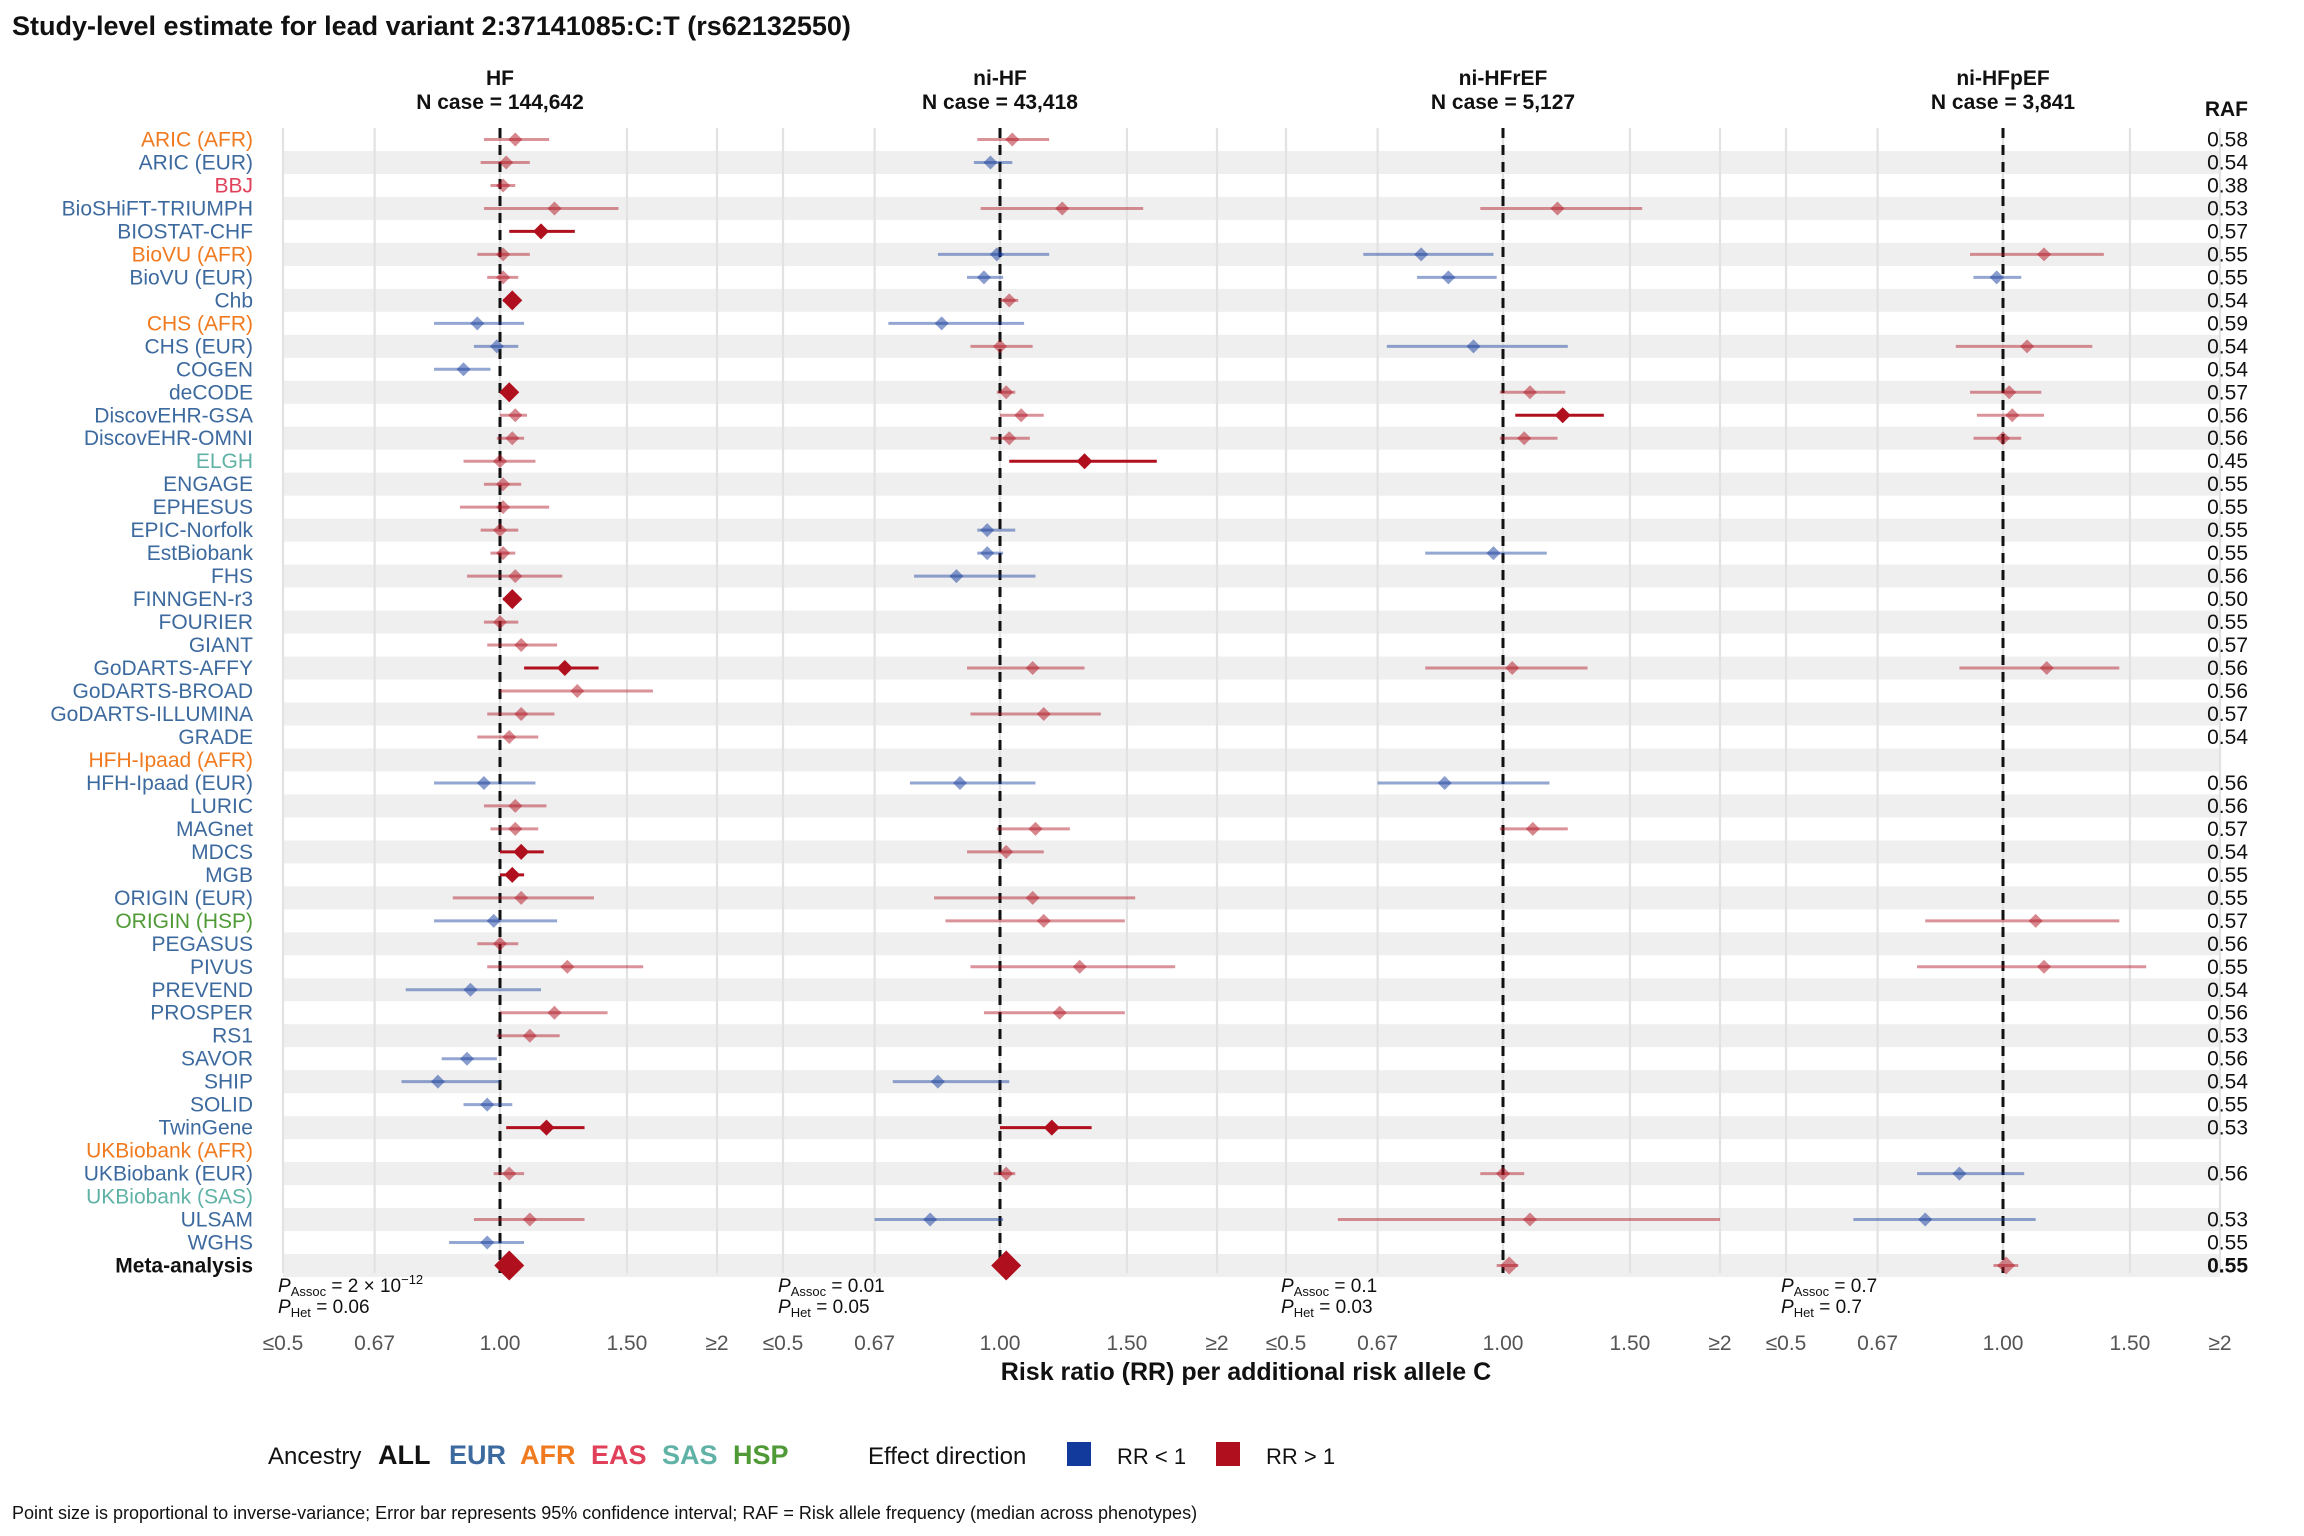 The image size is (2304, 1536). What do you see at coordinates (211, 392) in the screenshot?
I see `study-label: deCODE` at bounding box center [211, 392].